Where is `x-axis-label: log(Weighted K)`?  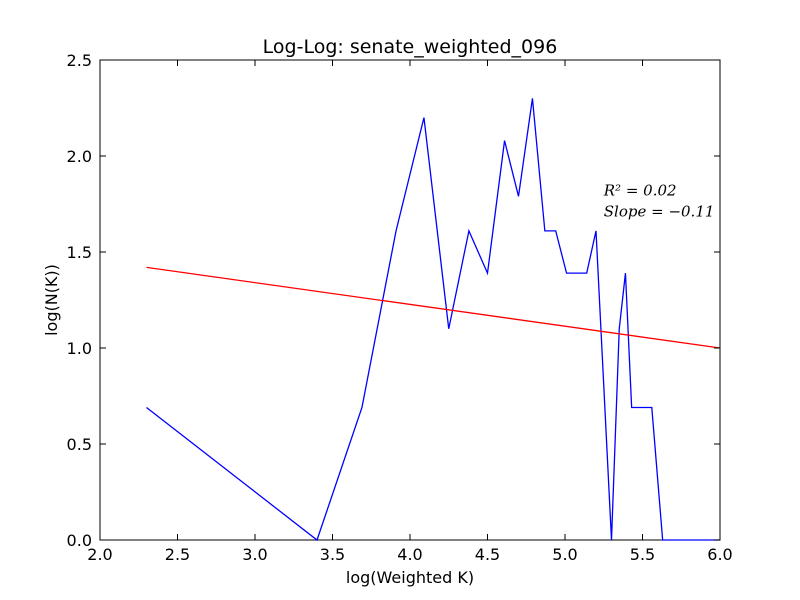
x-axis-label: log(Weighted K) is located at coordinates (410, 577).